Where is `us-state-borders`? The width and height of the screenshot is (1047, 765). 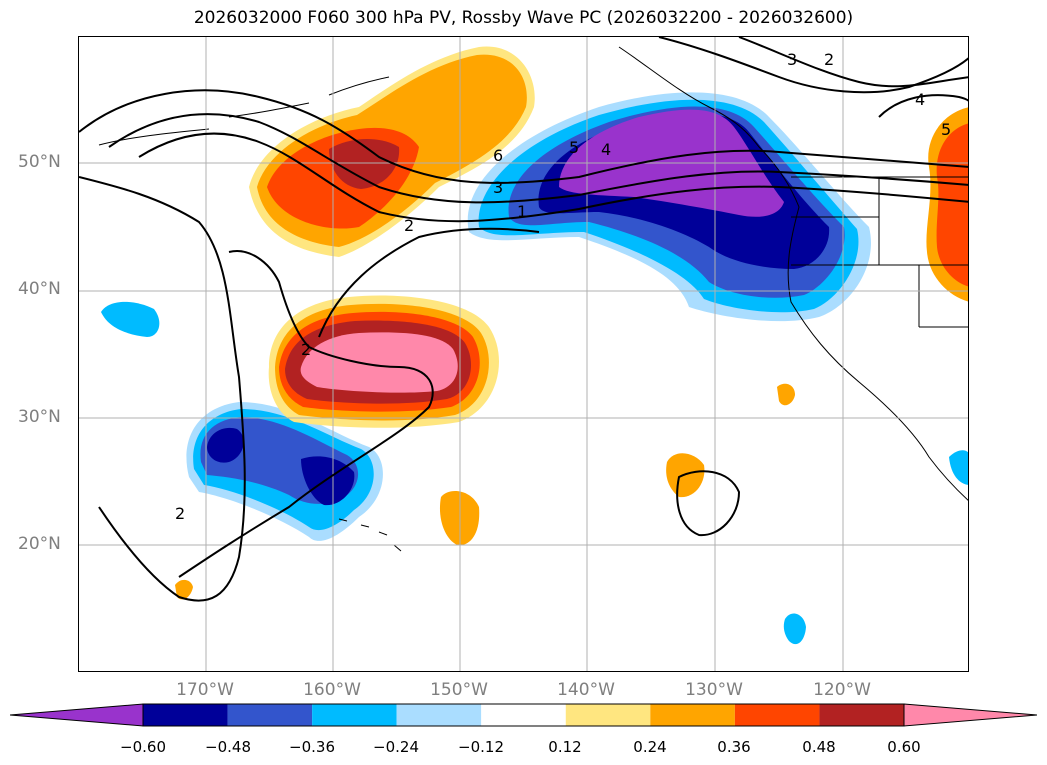
us-state-borders is located at coordinates (879, 252).